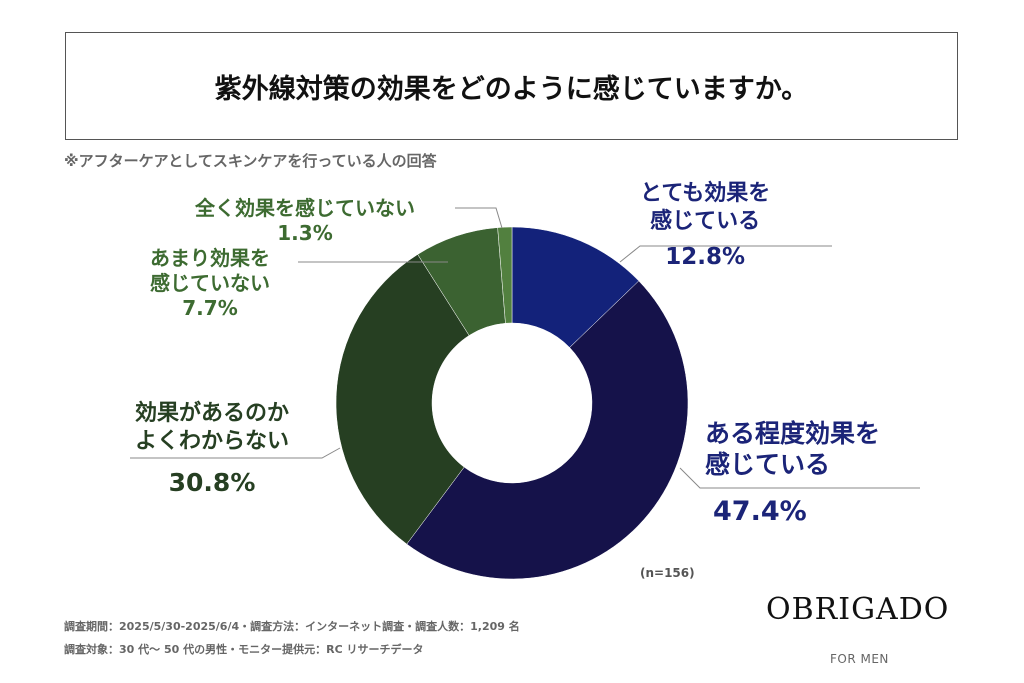  I want to click on label-3-line2: 感じていない, so click(210, 283).